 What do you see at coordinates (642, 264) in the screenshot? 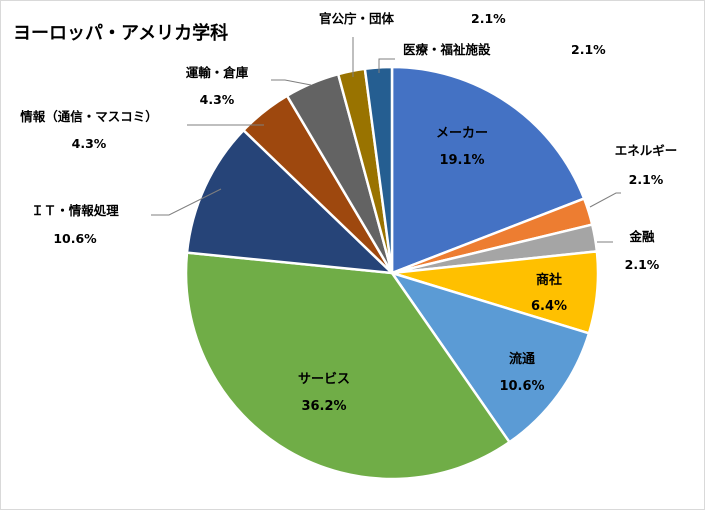
I see `slice-label-value-3: 2.1%` at bounding box center [642, 264].